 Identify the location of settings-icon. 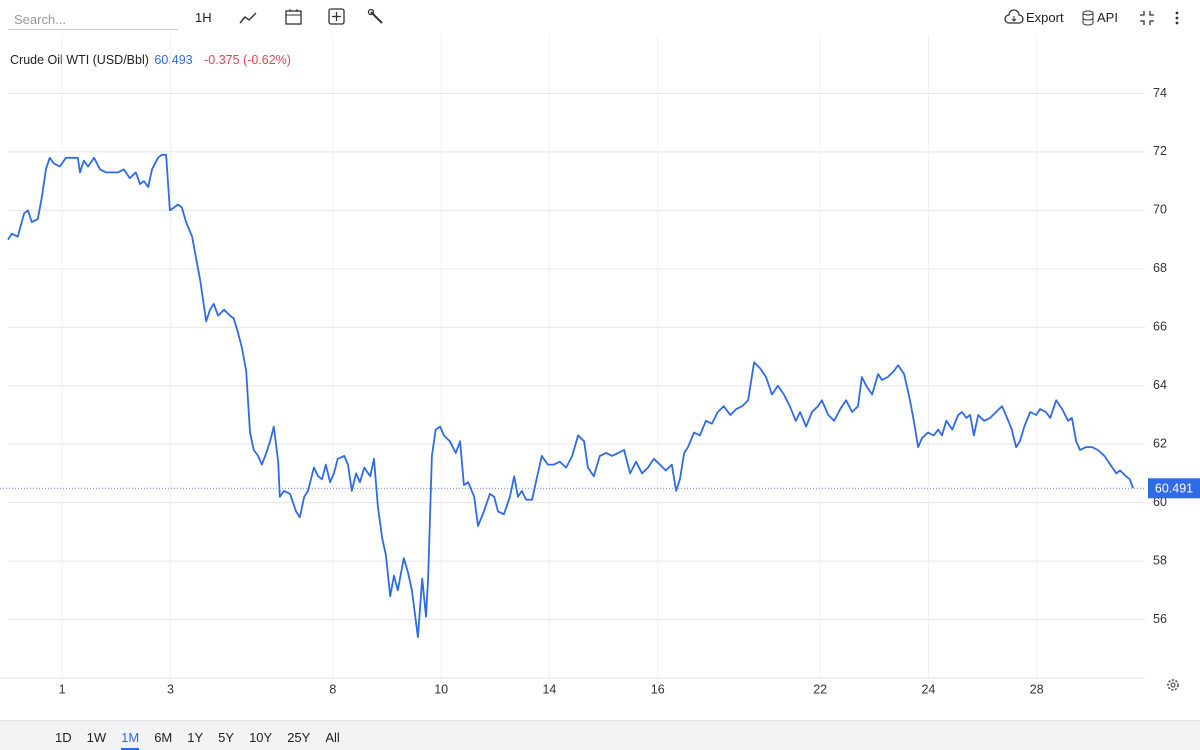
(1173, 685).